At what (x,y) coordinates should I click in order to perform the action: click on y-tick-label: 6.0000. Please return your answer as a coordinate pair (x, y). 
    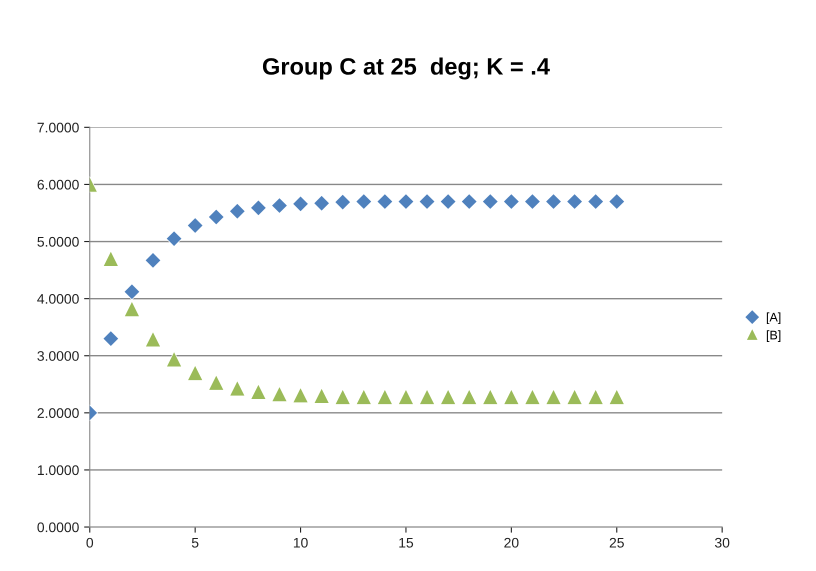
    Looking at the image, I should click on (58, 185).